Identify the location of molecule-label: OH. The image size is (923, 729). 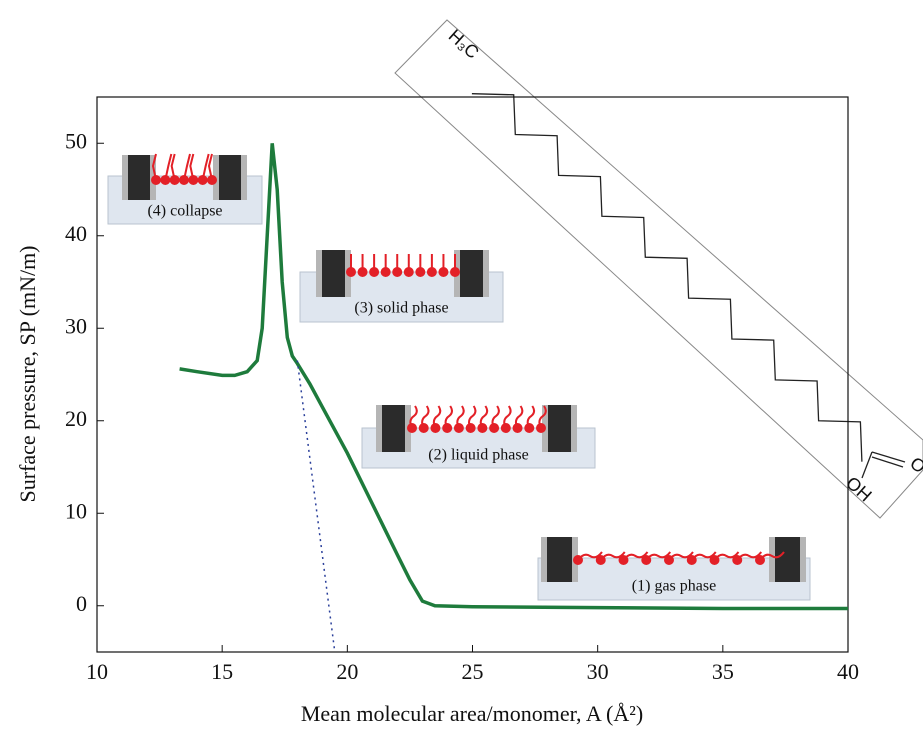
(858, 489).